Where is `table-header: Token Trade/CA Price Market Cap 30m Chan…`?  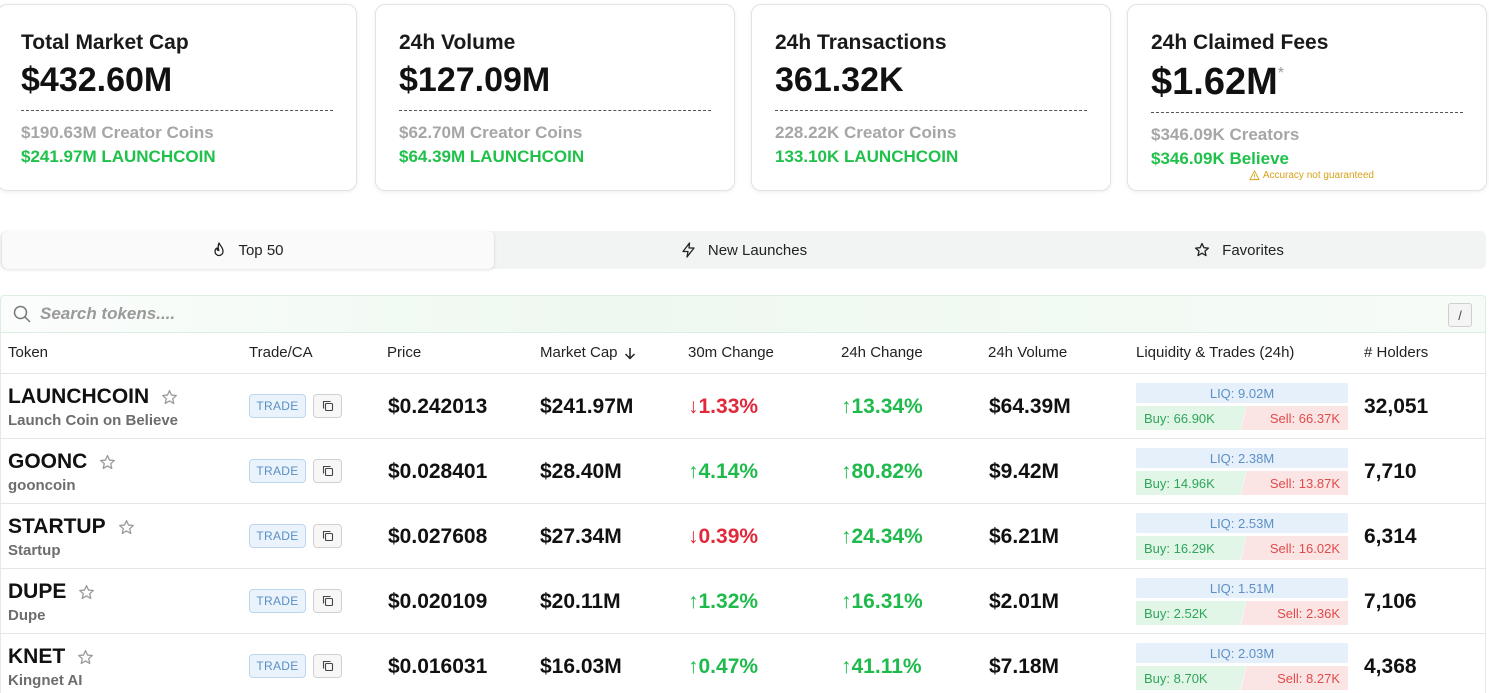 table-header: Token Trade/CA Price Market Cap 30m Chan… is located at coordinates (743, 353).